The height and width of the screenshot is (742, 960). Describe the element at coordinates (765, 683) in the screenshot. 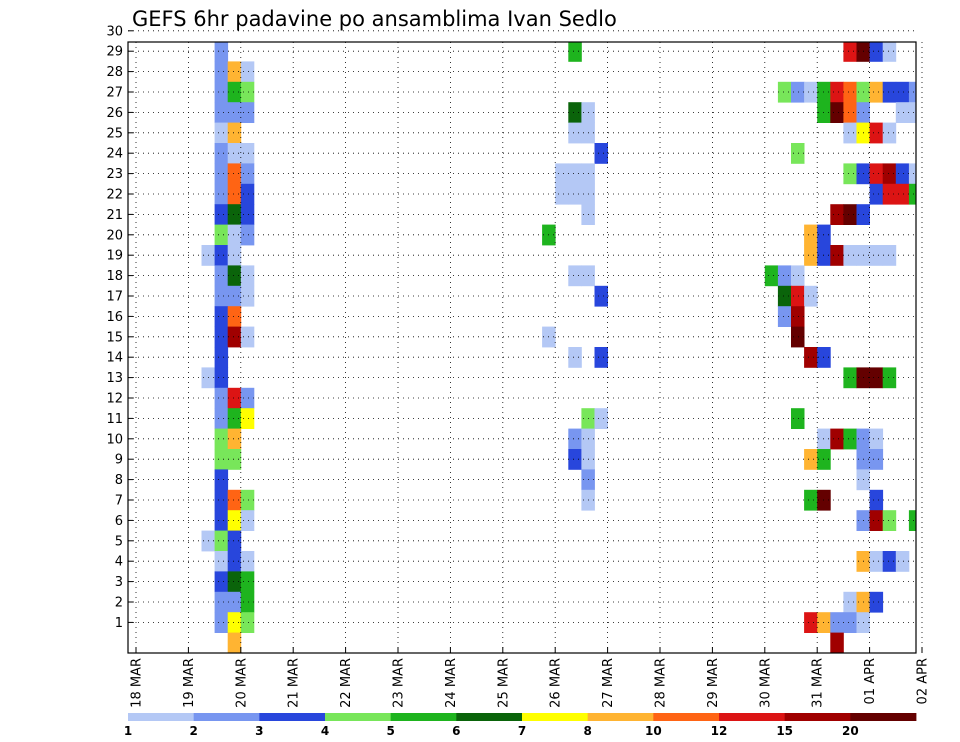

I see `x-tick-label: 30 MAR` at that location.